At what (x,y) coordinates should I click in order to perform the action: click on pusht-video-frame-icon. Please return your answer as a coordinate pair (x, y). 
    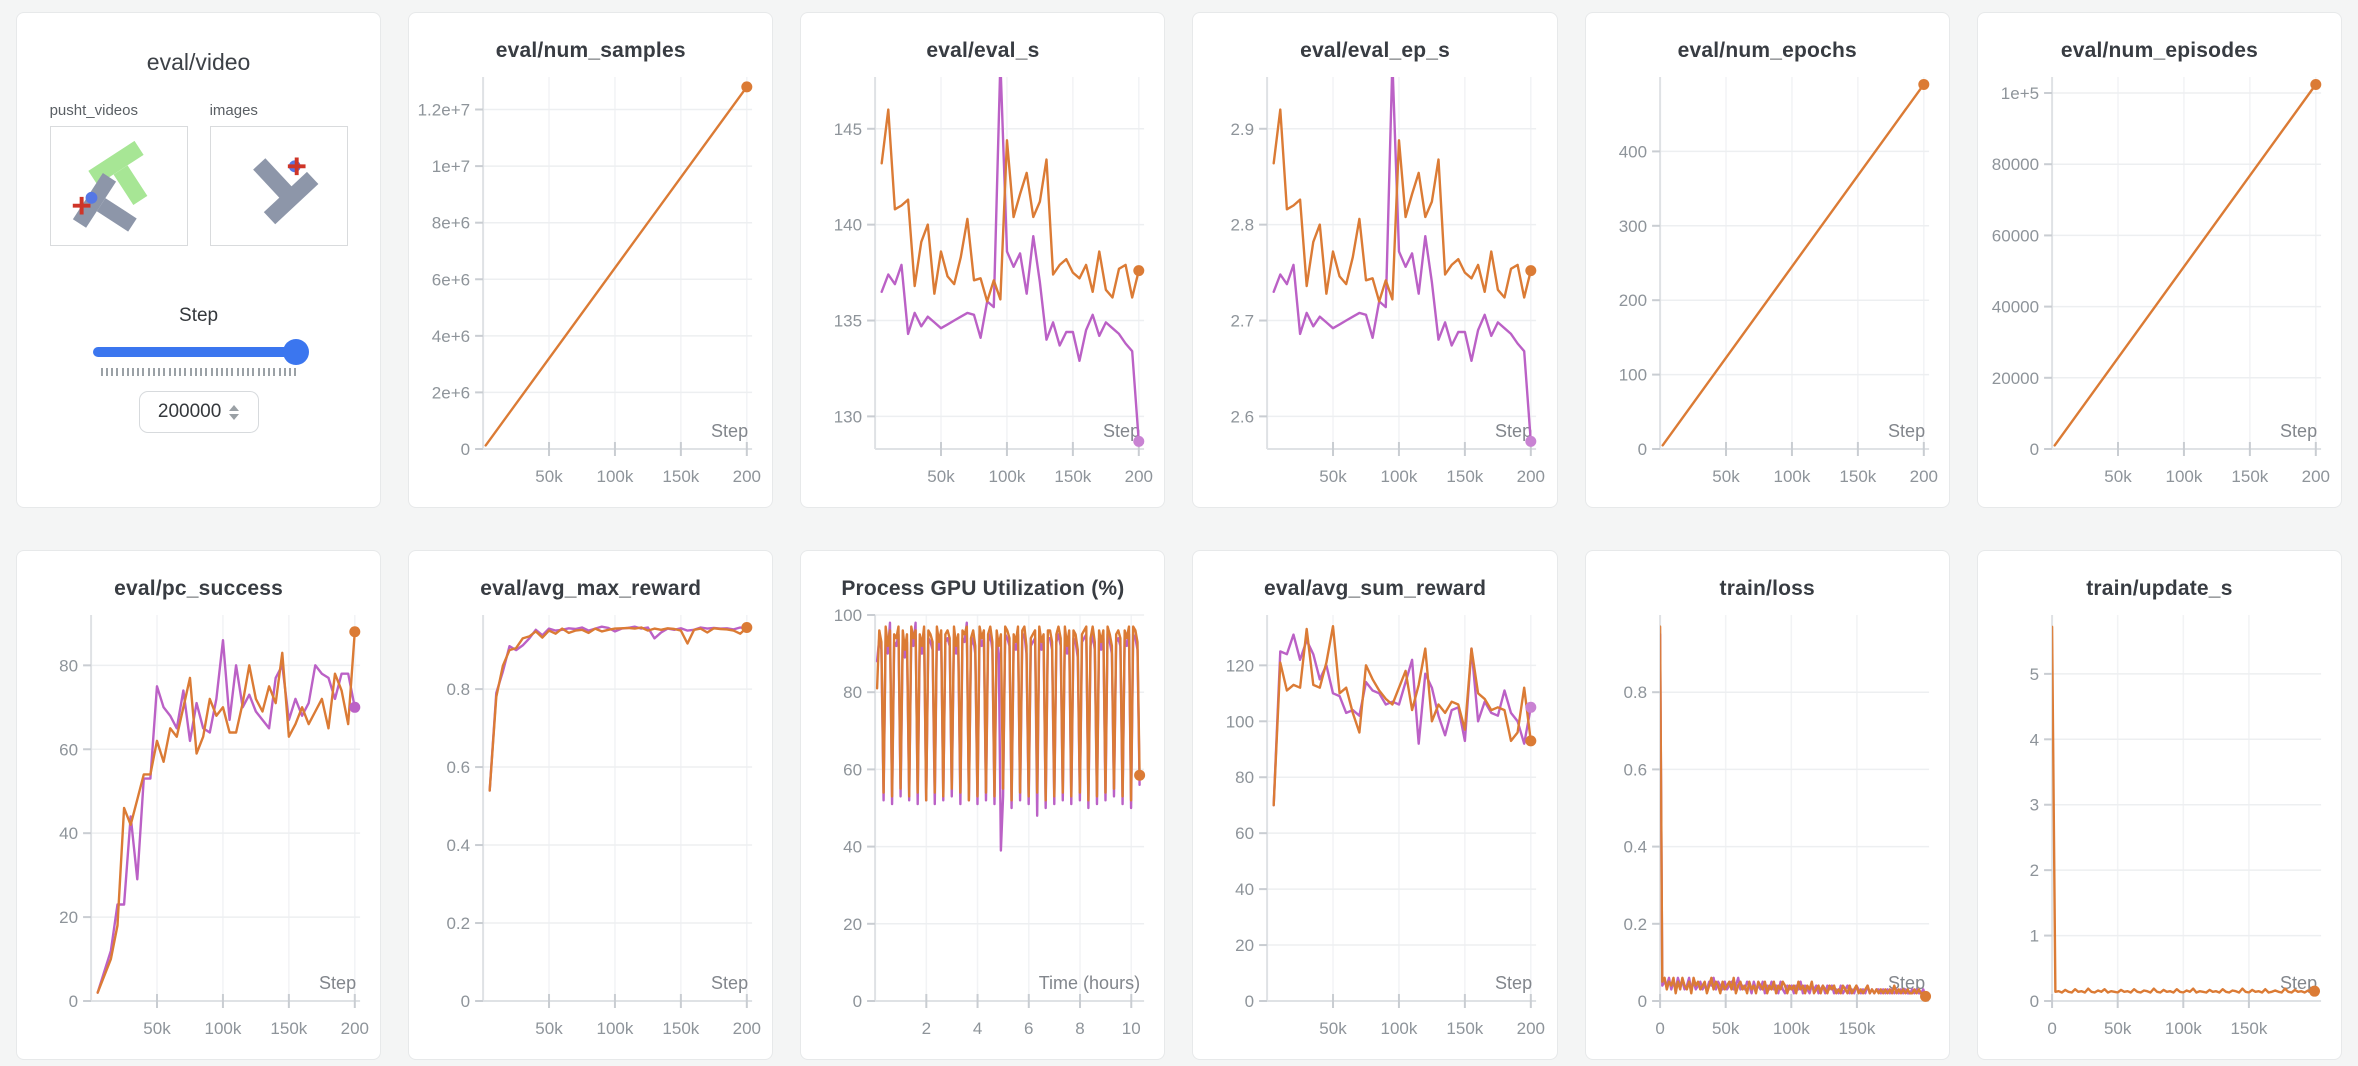
    Looking at the image, I should click on (118, 186).